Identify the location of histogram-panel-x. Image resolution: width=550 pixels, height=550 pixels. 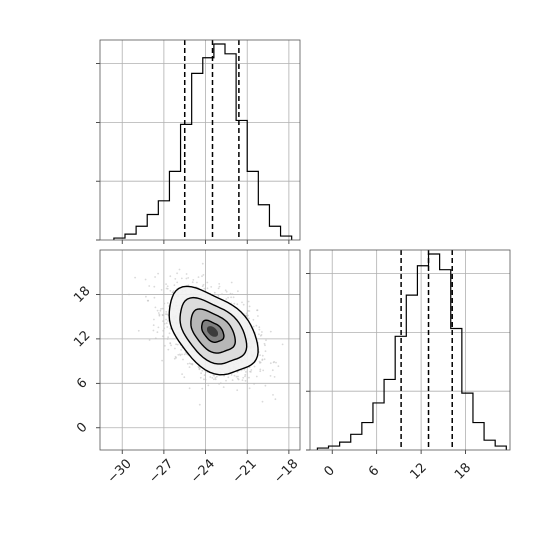
(198, 141).